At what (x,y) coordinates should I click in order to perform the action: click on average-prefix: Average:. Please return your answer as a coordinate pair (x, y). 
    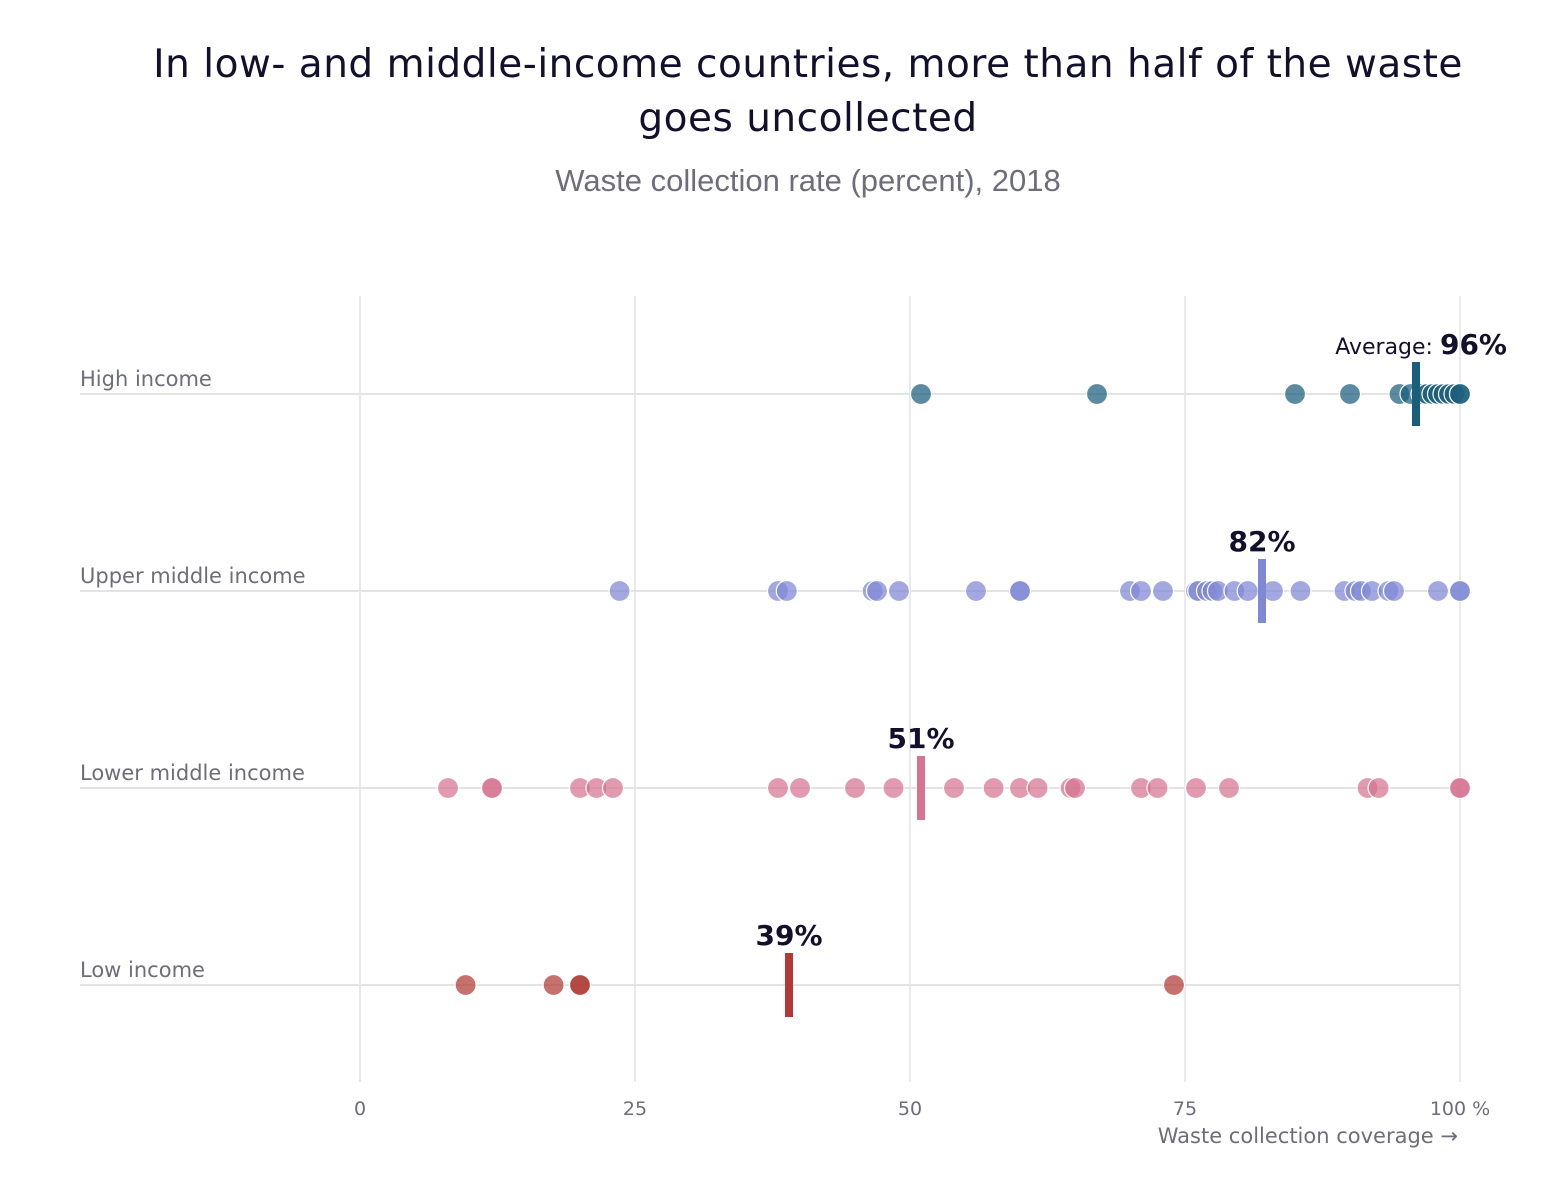
    Looking at the image, I should click on (1387, 347).